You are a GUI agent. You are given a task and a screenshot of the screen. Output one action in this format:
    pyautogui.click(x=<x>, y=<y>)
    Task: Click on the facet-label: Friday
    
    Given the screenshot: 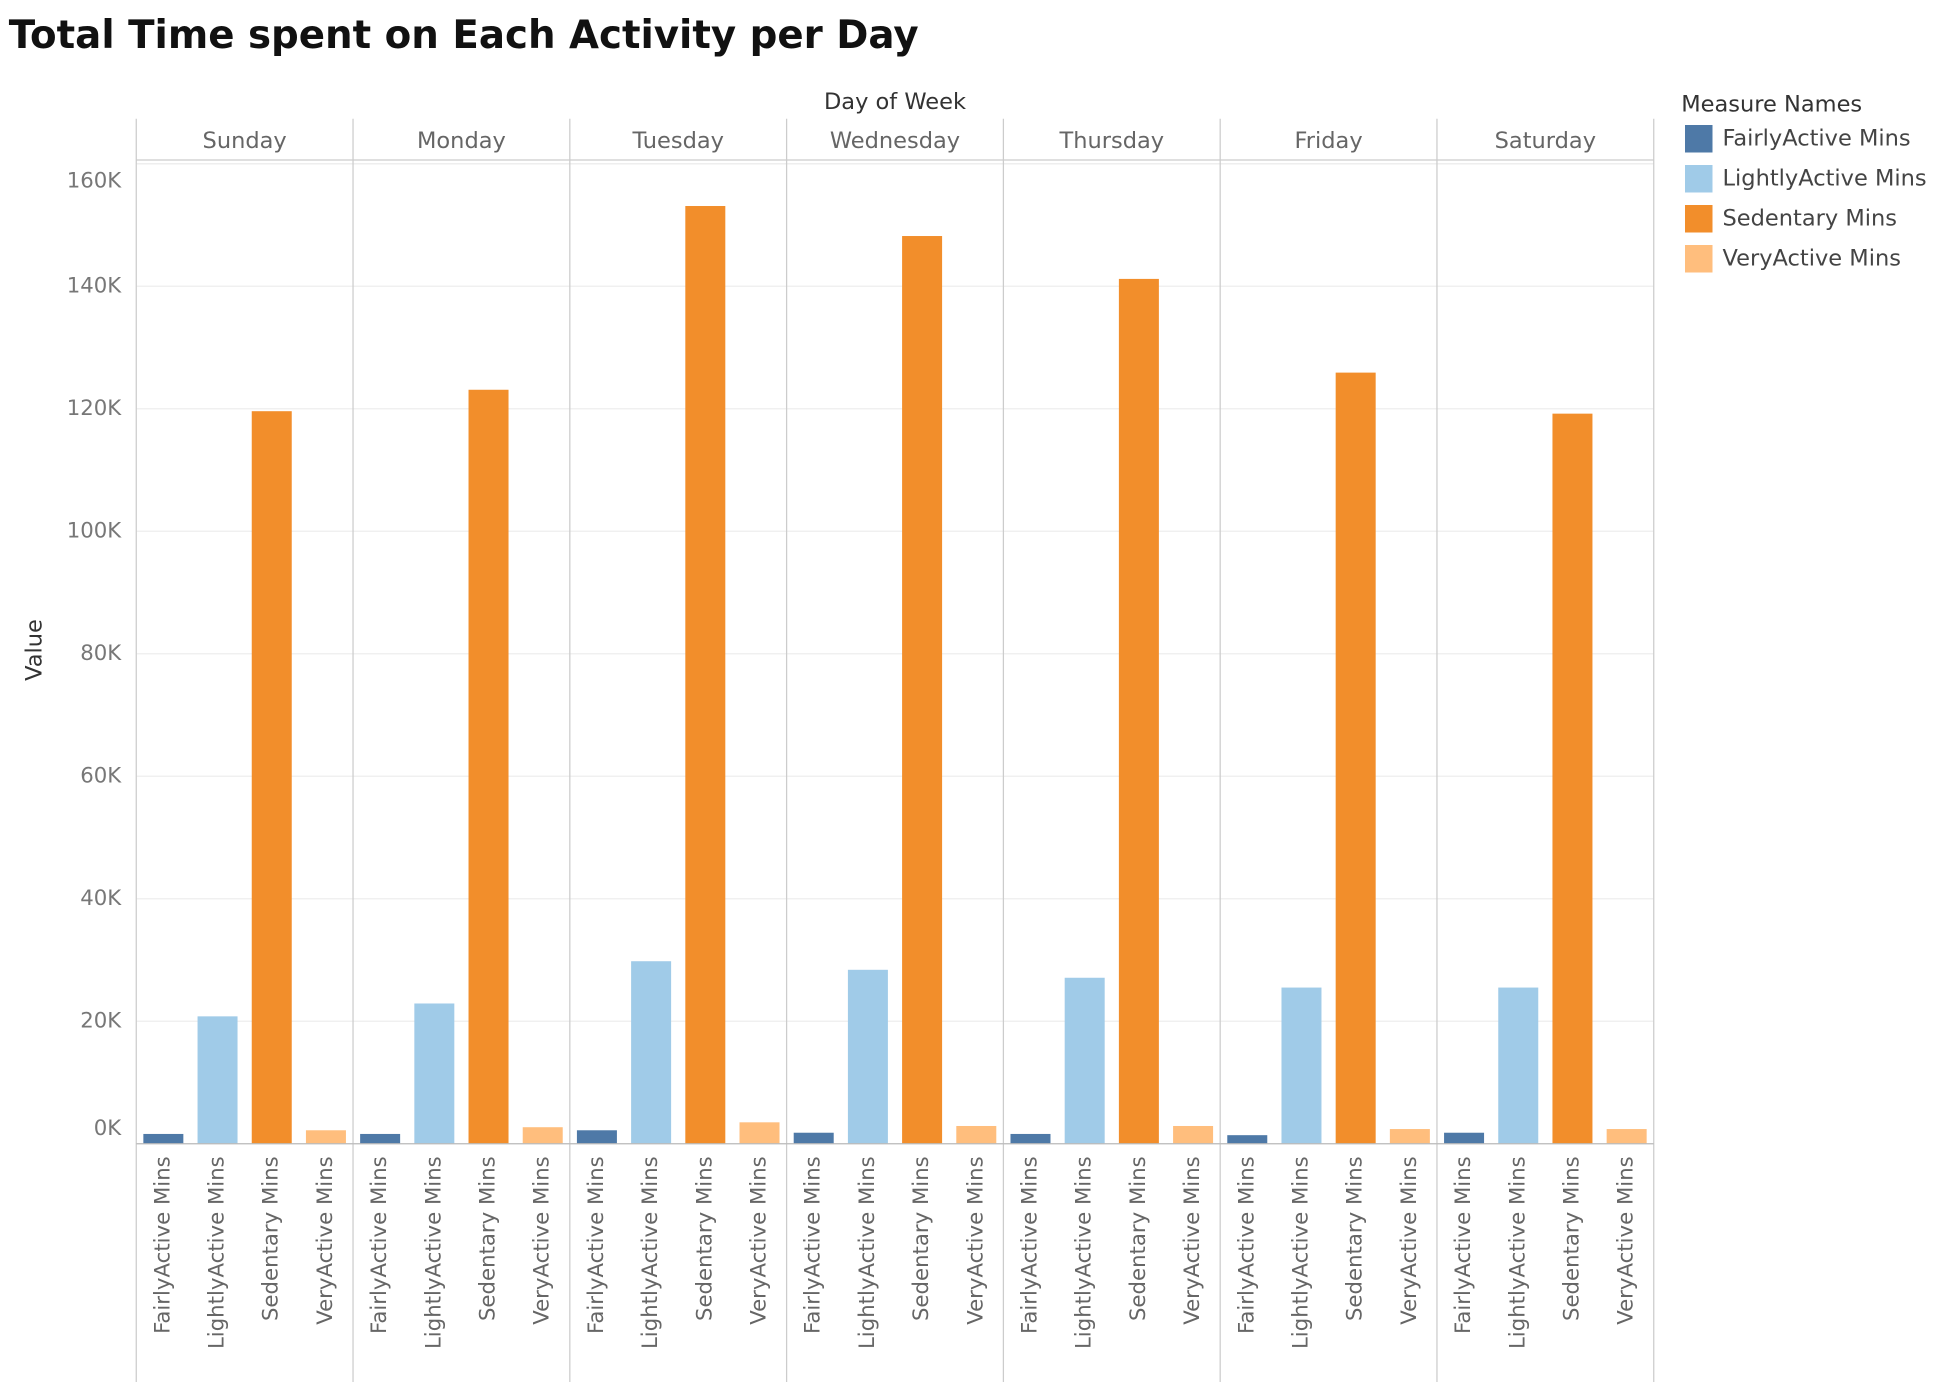 What is the action you would take?
    pyautogui.click(x=1328, y=141)
    